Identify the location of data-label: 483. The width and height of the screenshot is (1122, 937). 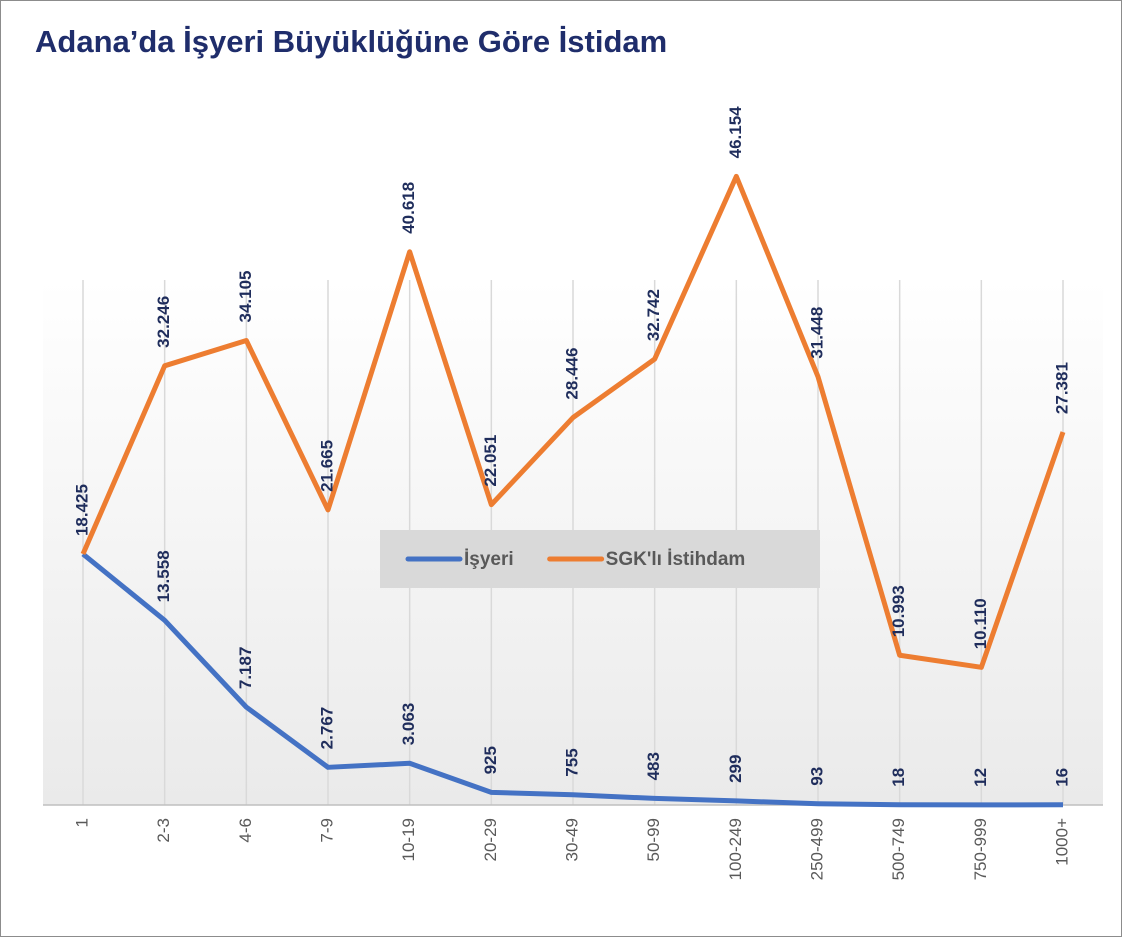
(653, 766).